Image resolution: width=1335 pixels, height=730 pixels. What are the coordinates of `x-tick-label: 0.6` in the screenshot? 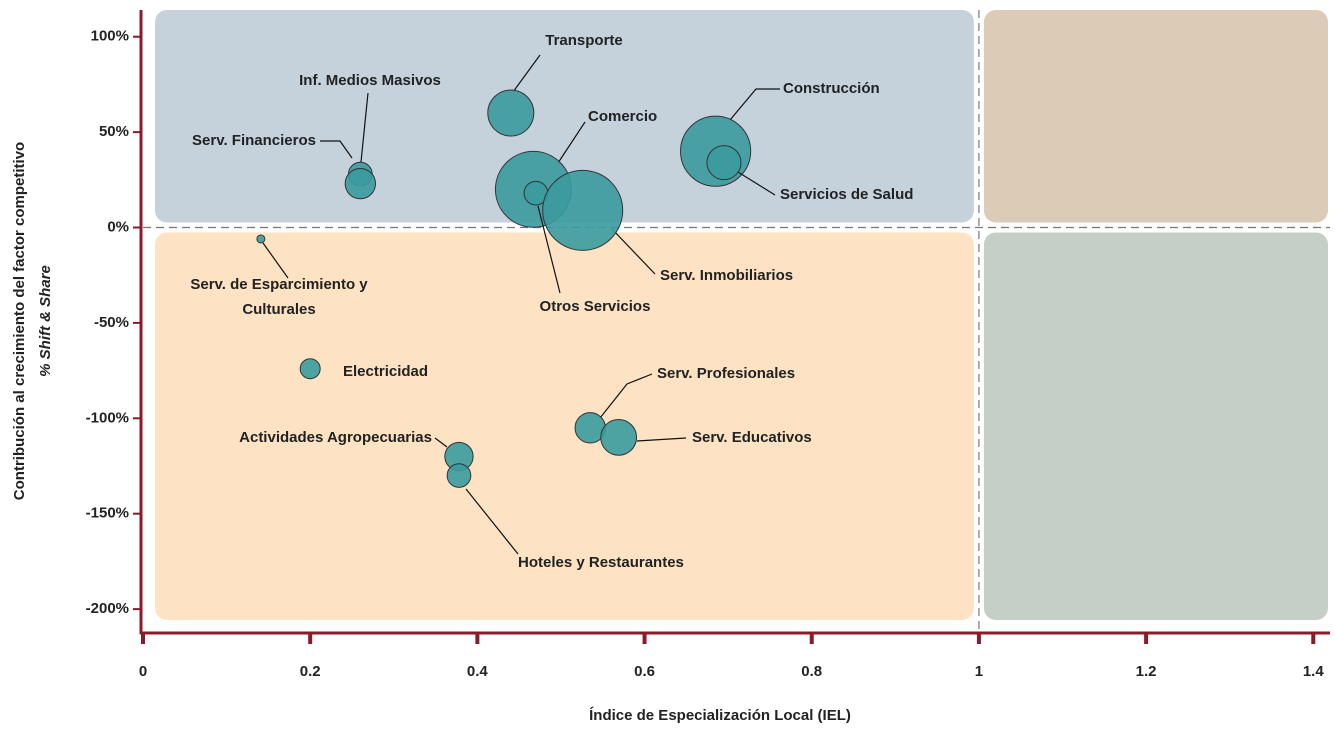 It's located at (644, 671).